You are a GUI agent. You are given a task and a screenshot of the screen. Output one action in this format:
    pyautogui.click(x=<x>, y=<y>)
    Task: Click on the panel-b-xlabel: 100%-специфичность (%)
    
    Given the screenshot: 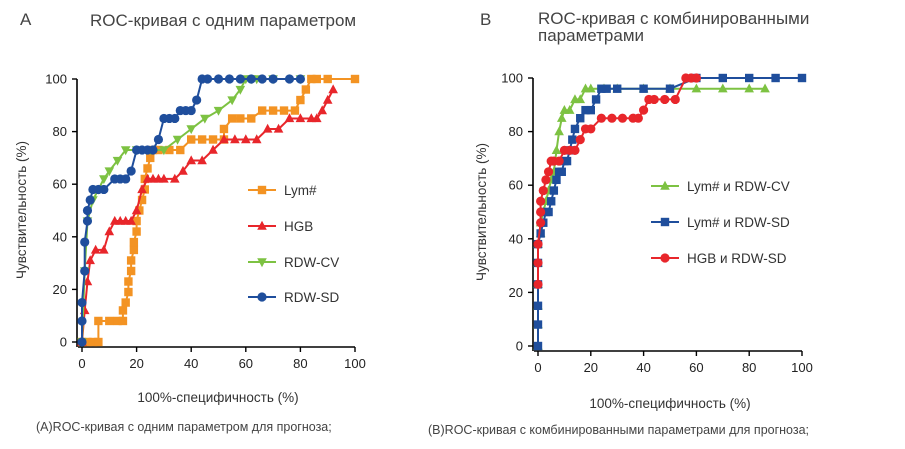 What is the action you would take?
    pyautogui.click(x=669, y=403)
    